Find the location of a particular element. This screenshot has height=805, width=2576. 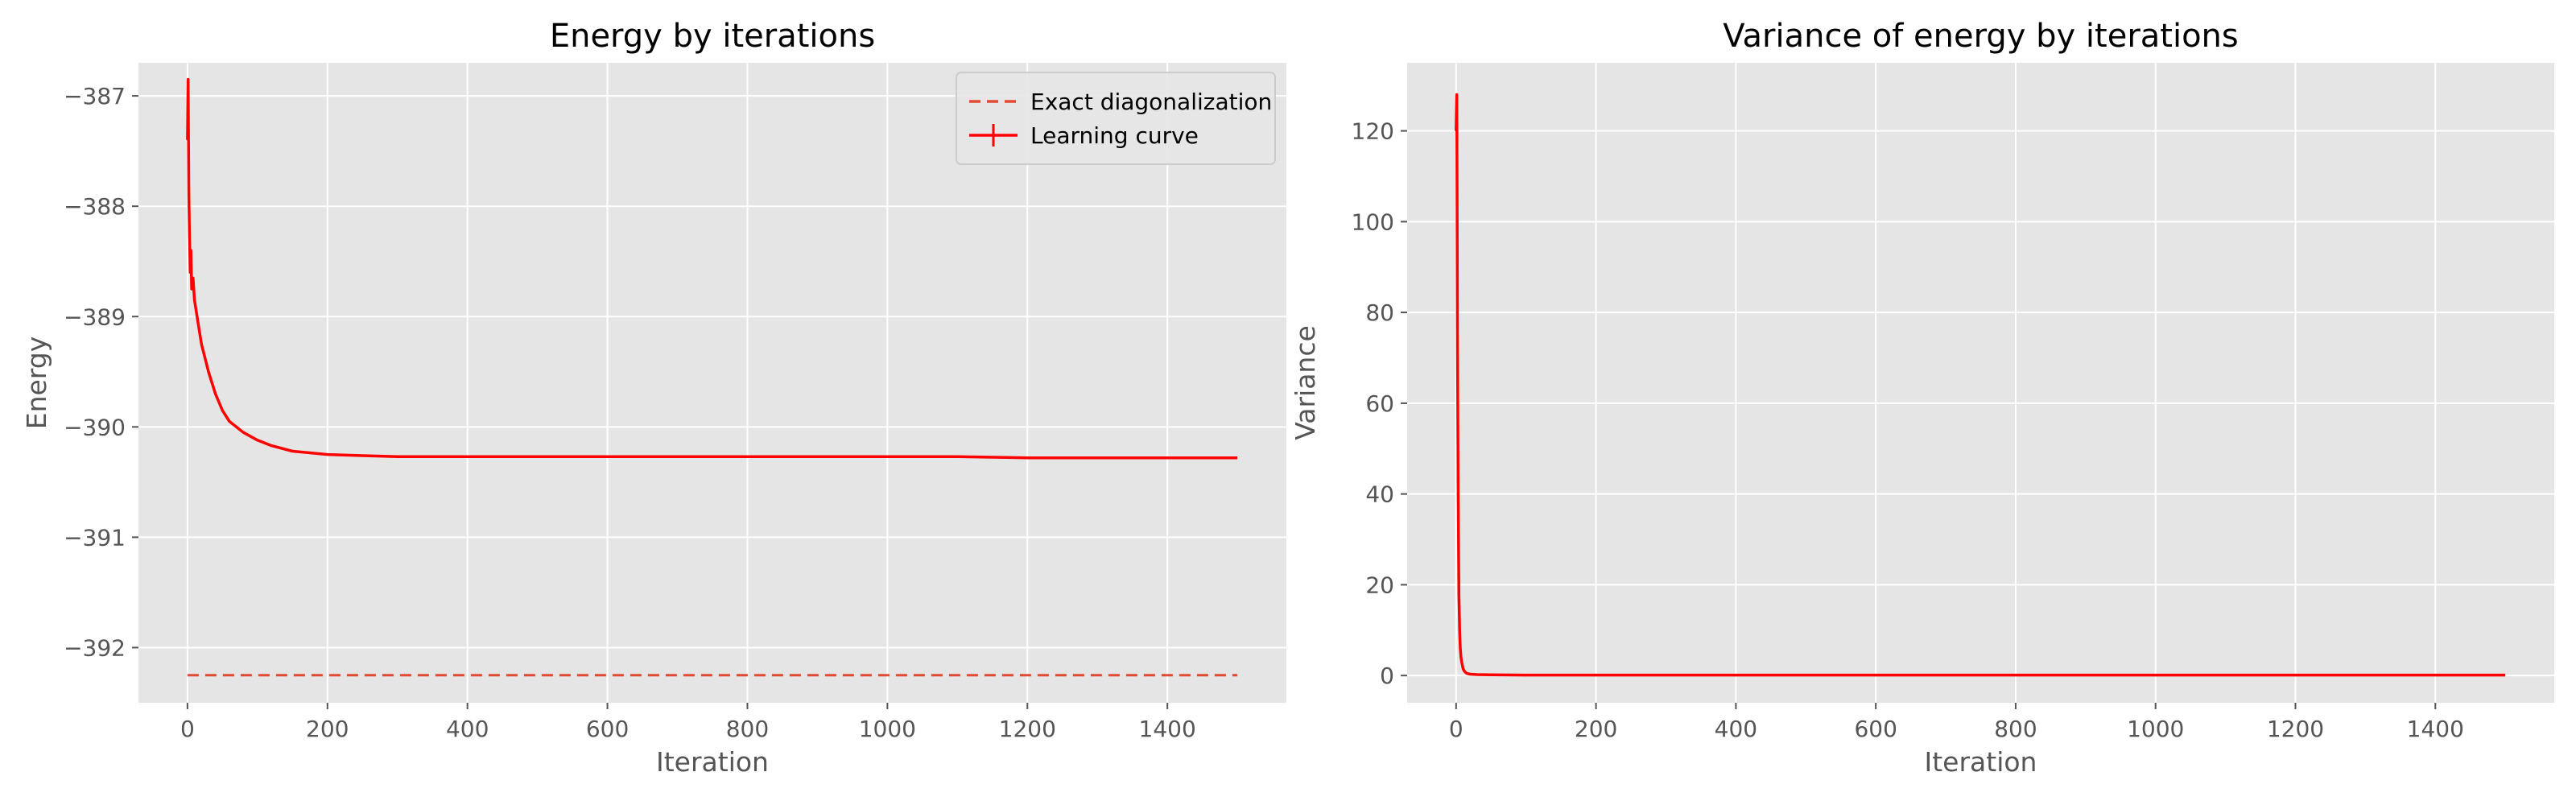

y-tick-label: 120 is located at coordinates (1373, 131).